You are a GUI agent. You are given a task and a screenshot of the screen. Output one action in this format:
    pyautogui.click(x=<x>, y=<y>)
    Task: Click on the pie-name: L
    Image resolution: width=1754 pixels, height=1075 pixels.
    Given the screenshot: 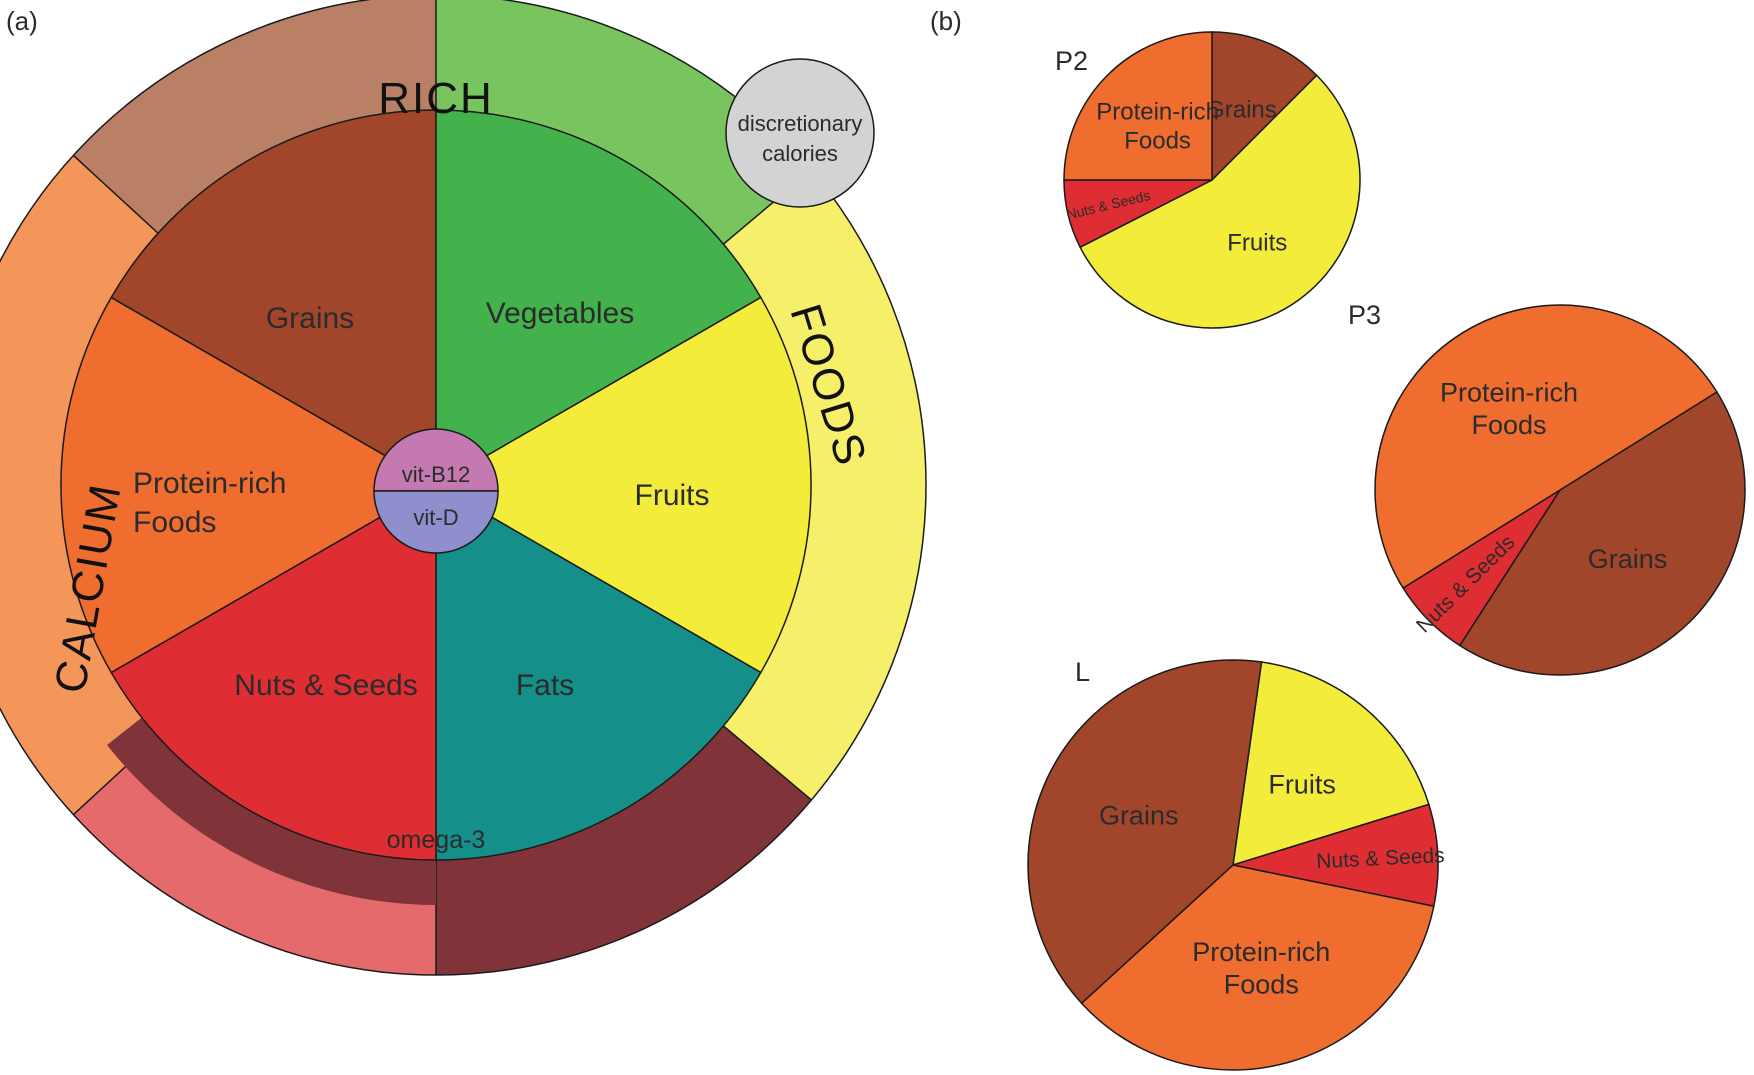 What is the action you would take?
    pyautogui.click(x=1082, y=672)
    